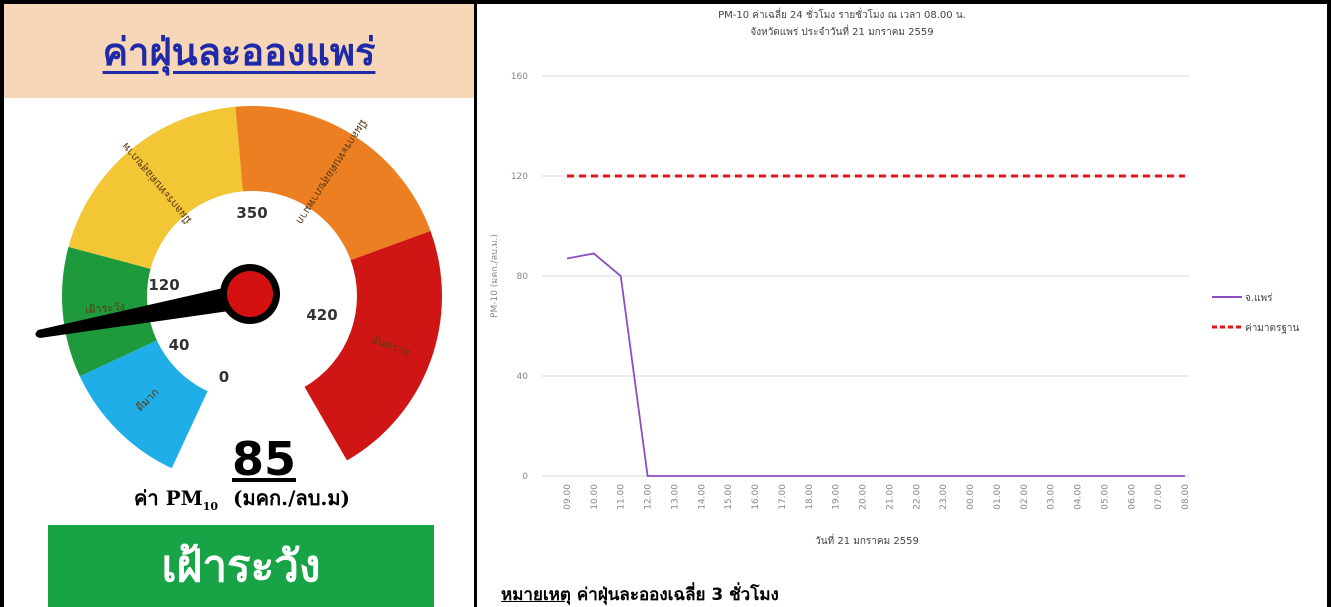 The width and height of the screenshot is (1331, 607). What do you see at coordinates (519, 77) in the screenshot?
I see `ytick-160: 160` at bounding box center [519, 77].